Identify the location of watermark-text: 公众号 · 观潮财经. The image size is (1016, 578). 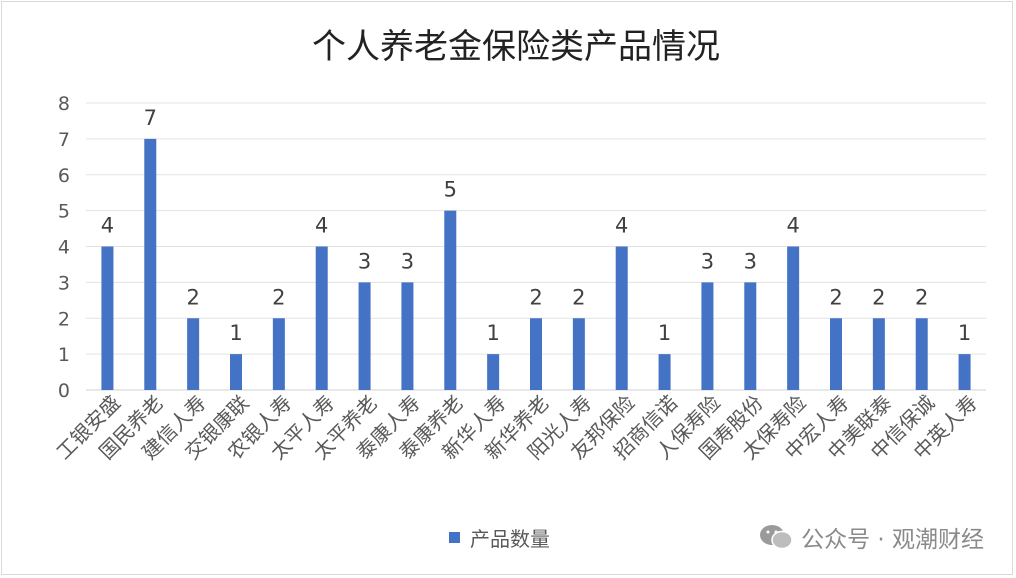
(892, 540).